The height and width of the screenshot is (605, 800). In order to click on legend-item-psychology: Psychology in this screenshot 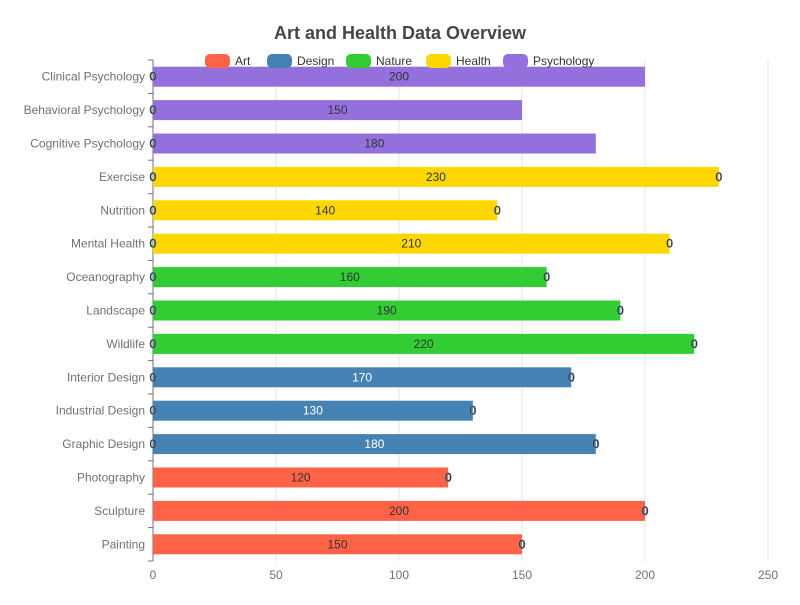, I will do `click(548, 61)`.